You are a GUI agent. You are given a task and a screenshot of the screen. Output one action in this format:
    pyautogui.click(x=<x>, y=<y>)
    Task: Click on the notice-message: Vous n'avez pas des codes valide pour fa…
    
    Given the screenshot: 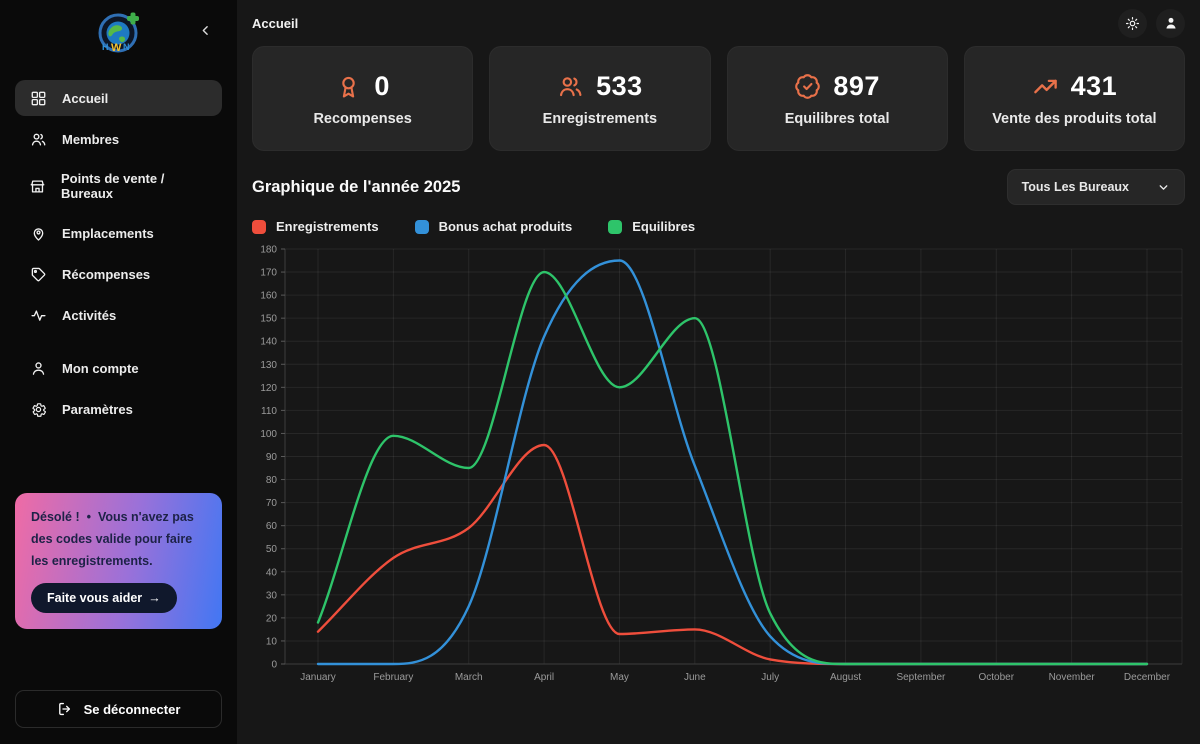 What is the action you would take?
    pyautogui.click(x=112, y=539)
    